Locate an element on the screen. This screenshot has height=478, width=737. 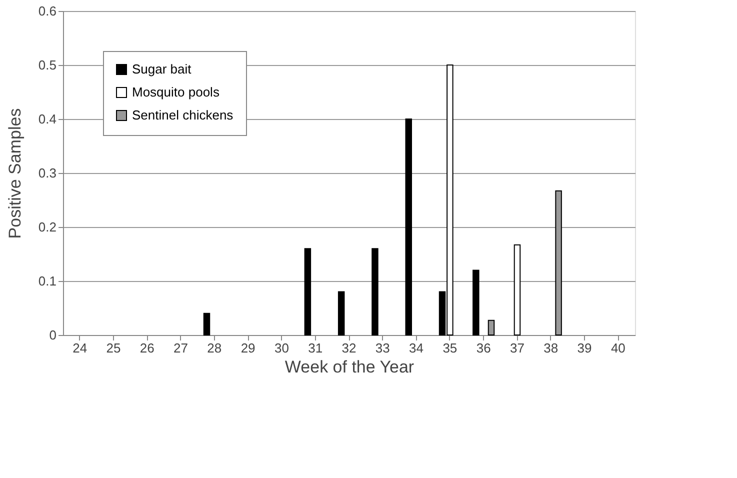
x-axis-title: Week of the Year is located at coordinates (349, 367).